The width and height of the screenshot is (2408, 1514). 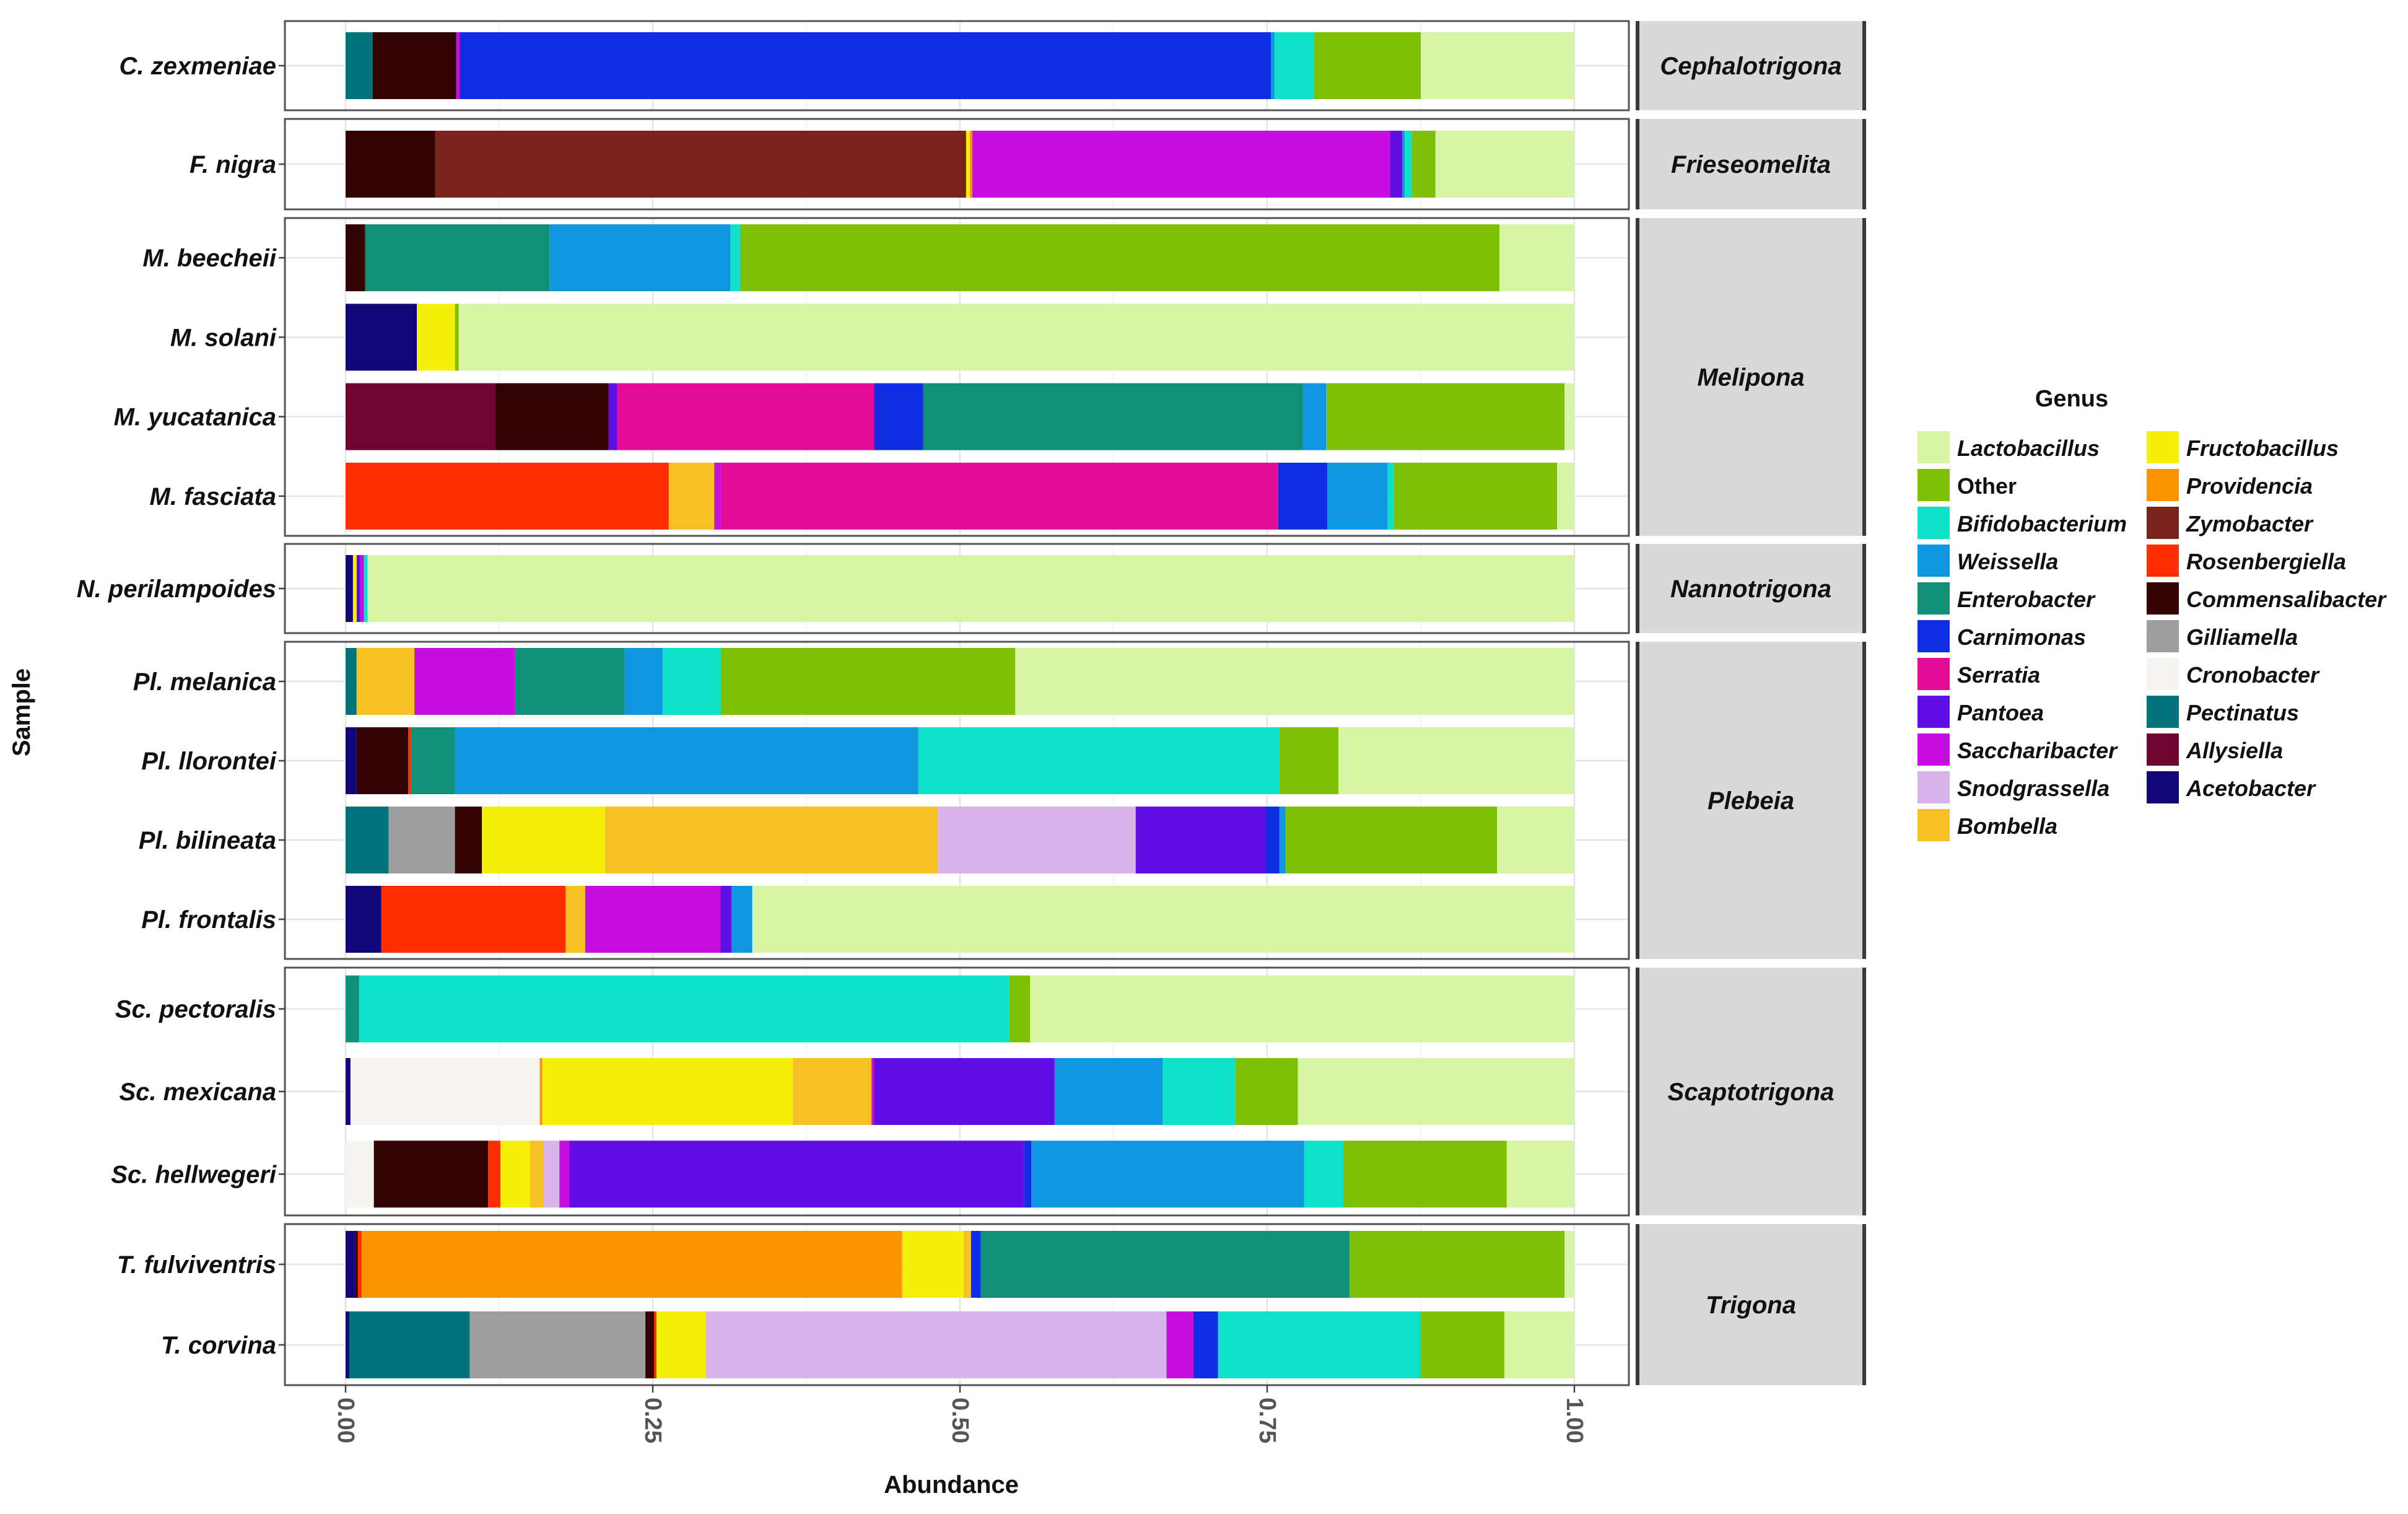 I want to click on bar-segment-snodgrassella, so click(x=936, y=1344).